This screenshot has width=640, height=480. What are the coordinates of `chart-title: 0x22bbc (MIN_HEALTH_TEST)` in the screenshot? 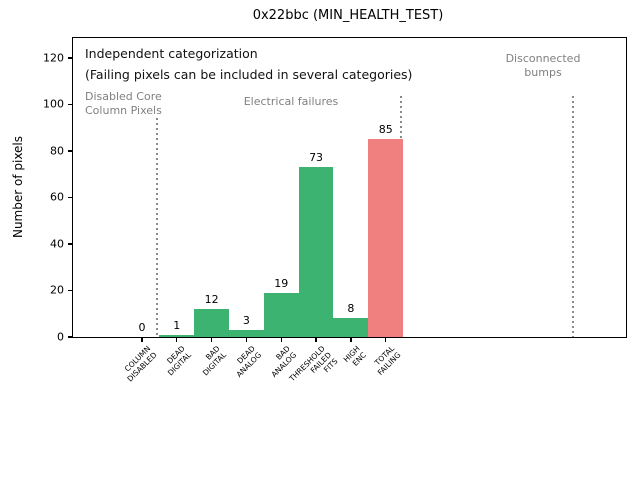 It's located at (348, 15).